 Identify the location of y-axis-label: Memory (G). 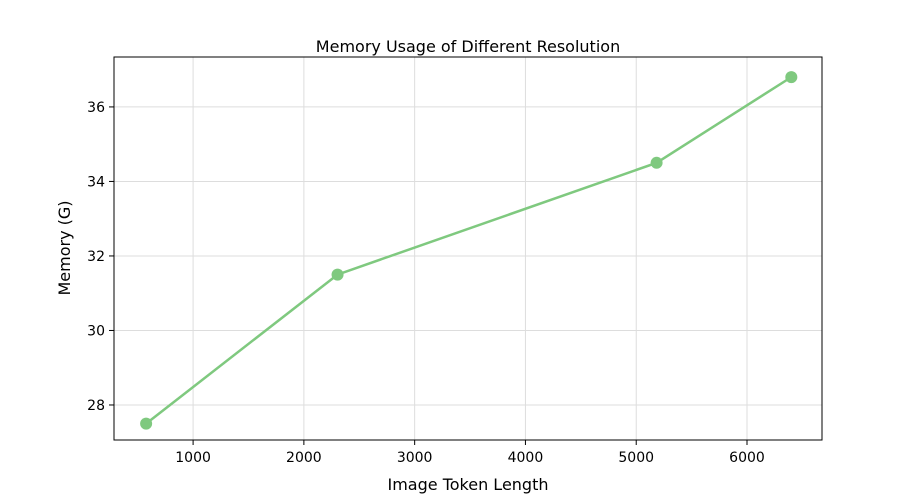
(64, 247).